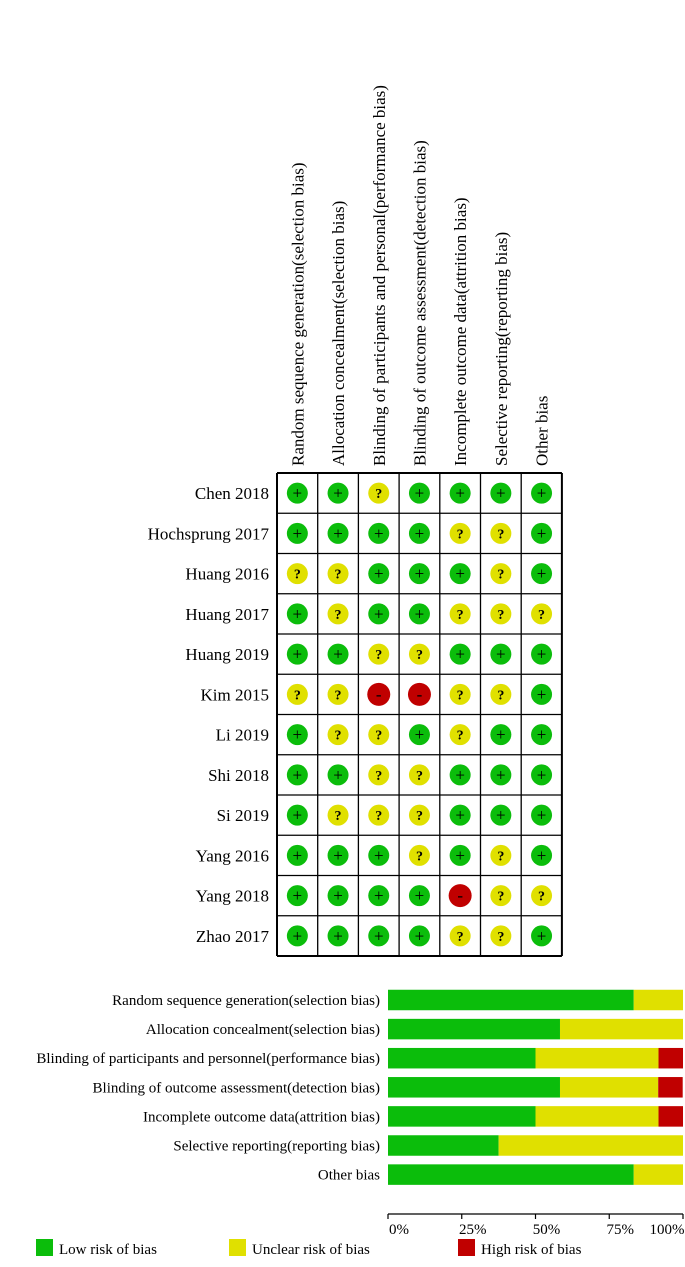 This screenshot has height=1267, width=685. I want to click on bar-high, so click(670, 1058).